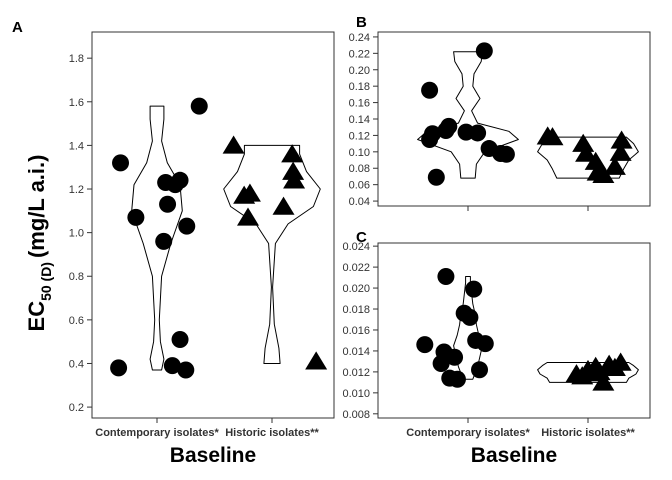 Image resolution: width=672 pixels, height=480 pixels. What do you see at coordinates (36, 207) in the screenshot?
I see `y-axis-title-suffix: (mg/L a.i.)` at bounding box center [36, 207].